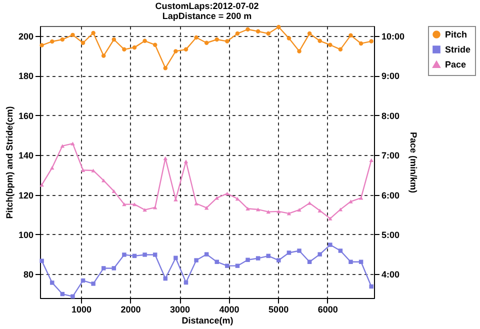 The image size is (480, 329). Describe the element at coordinates (391, 195) in the screenshot. I see `y2-tick-label: 6:00` at that location.